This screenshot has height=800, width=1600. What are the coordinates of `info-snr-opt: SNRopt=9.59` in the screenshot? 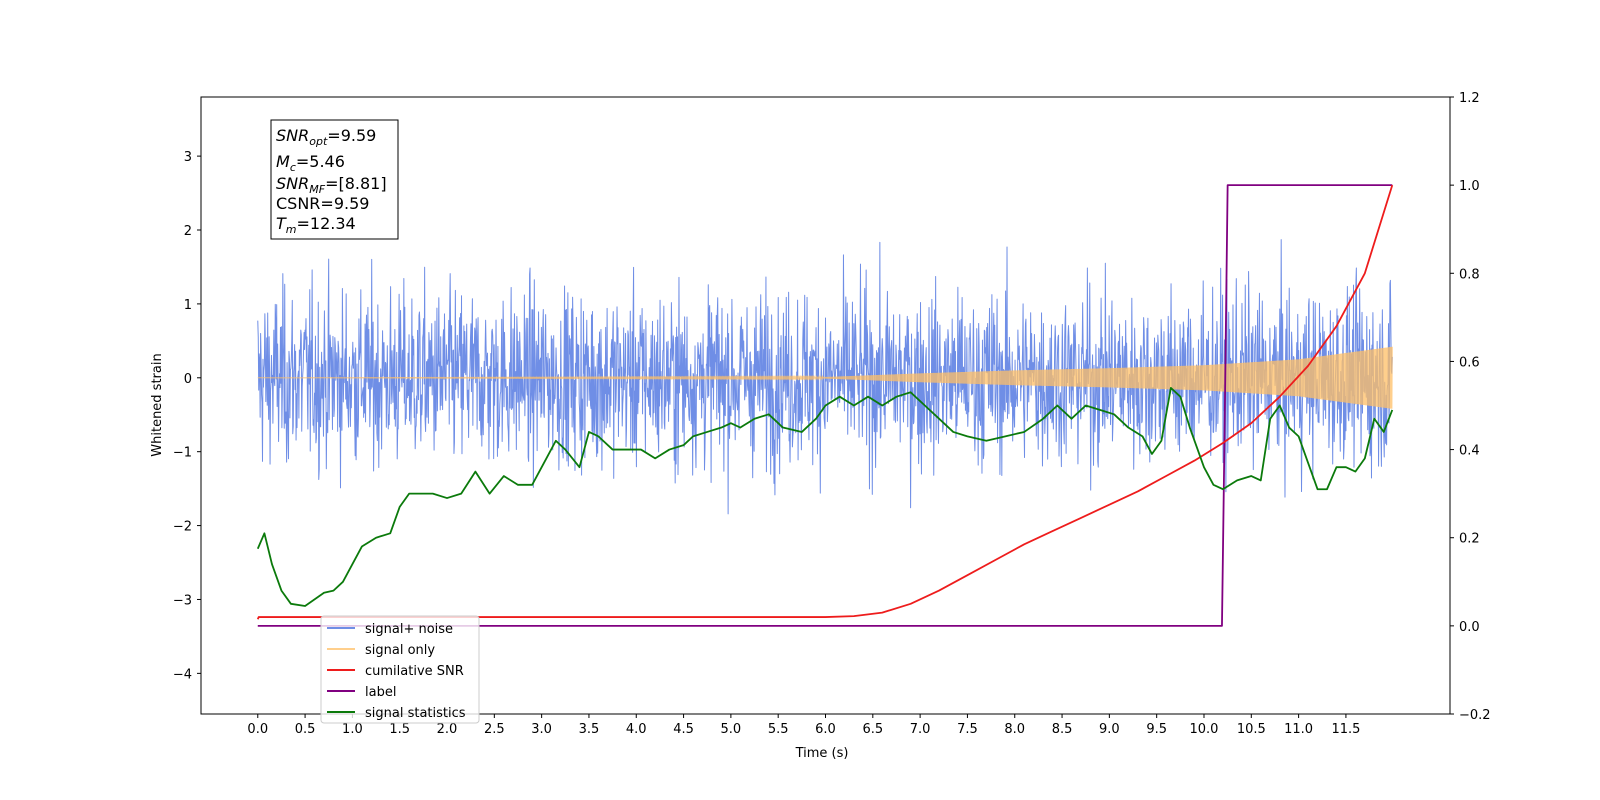 It's located at (326, 137).